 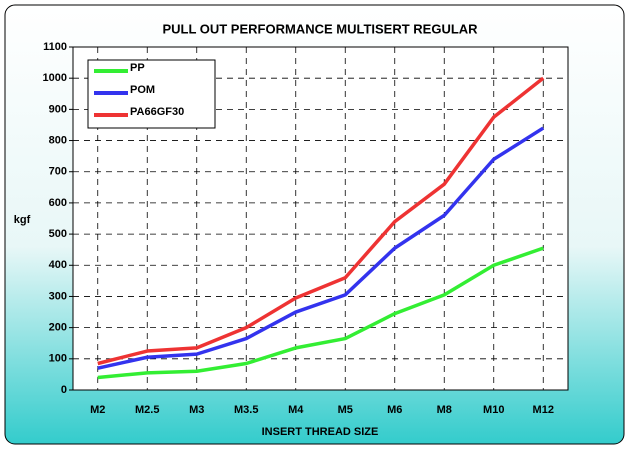 I want to click on x-tick-label: M8, so click(x=444, y=410).